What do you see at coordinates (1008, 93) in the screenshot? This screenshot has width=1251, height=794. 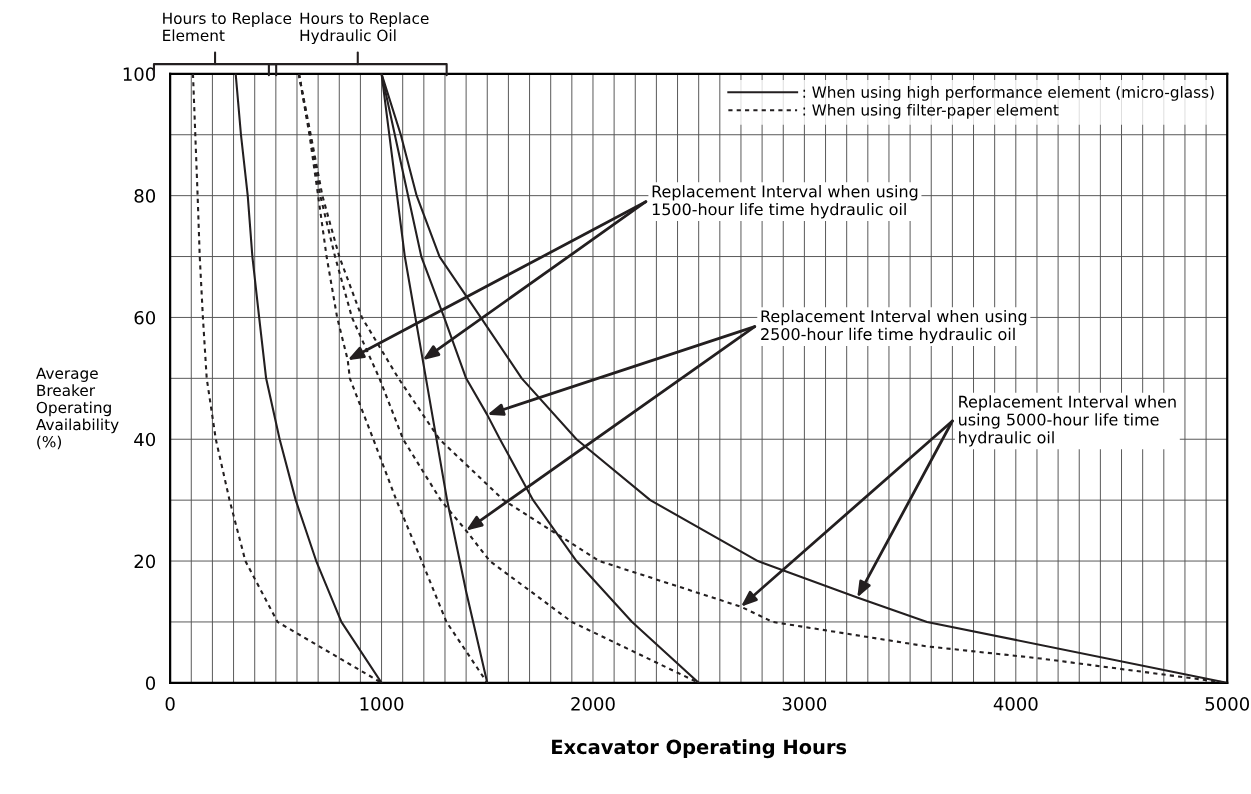 I see `legend-label: : When using high performance element (micro-glass)` at bounding box center [1008, 93].